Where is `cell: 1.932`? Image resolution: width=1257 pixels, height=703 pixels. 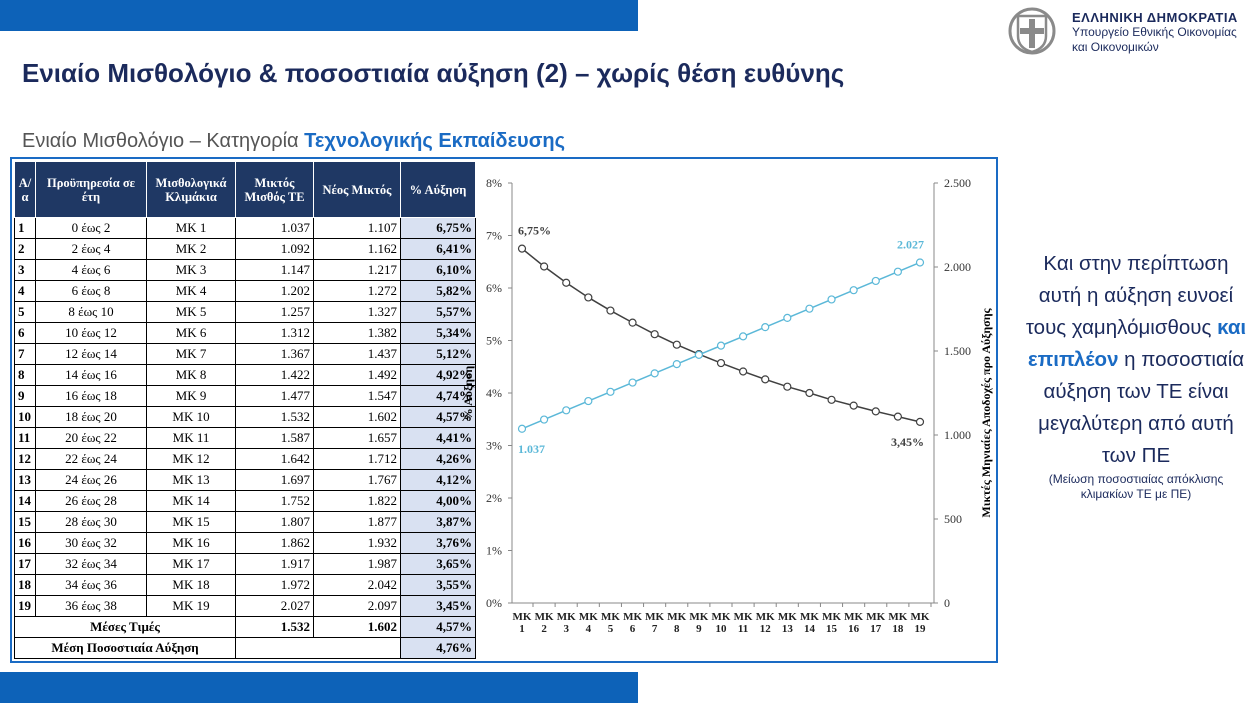 cell: 1.932 is located at coordinates (357, 543).